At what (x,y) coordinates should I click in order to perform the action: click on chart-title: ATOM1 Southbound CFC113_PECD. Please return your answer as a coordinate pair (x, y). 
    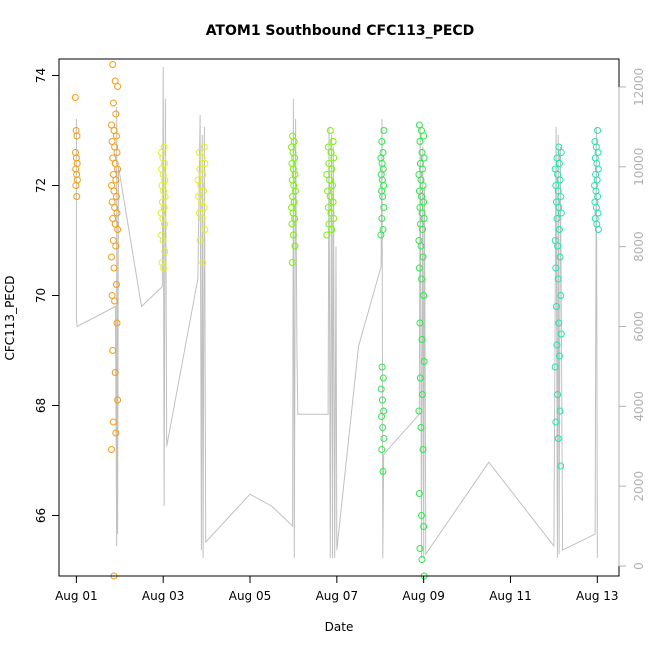
    Looking at the image, I should click on (340, 31).